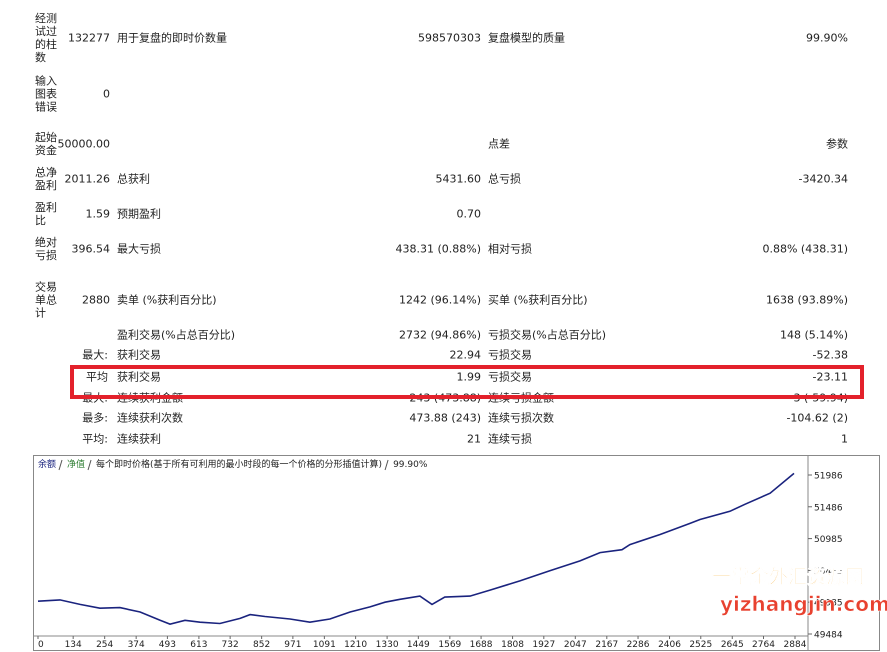 The image size is (887, 652). What do you see at coordinates (198, 645) in the screenshot?
I see `x-tick-label: 613` at bounding box center [198, 645].